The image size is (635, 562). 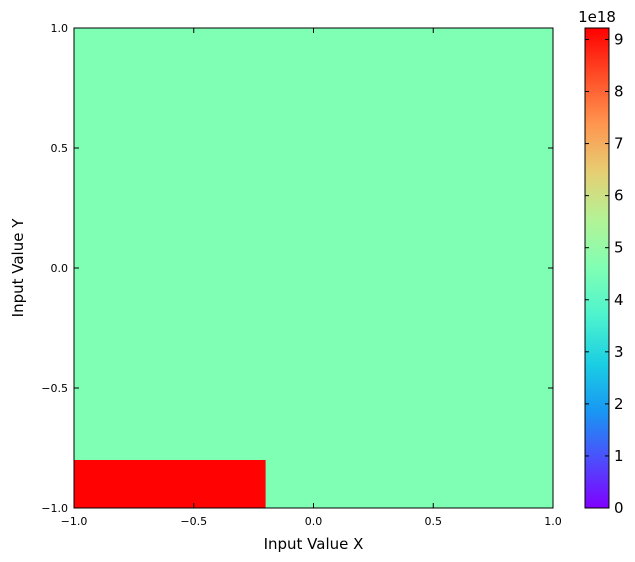 What do you see at coordinates (619, 248) in the screenshot?
I see `colorbar-tick-label: 5` at bounding box center [619, 248].